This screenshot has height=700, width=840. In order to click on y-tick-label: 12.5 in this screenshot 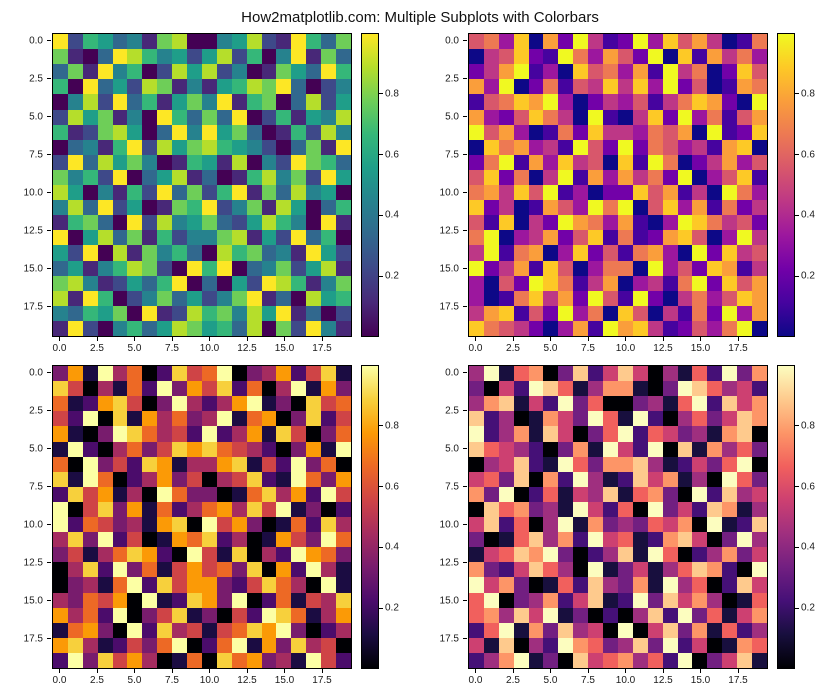, I will do `click(449, 563)`.